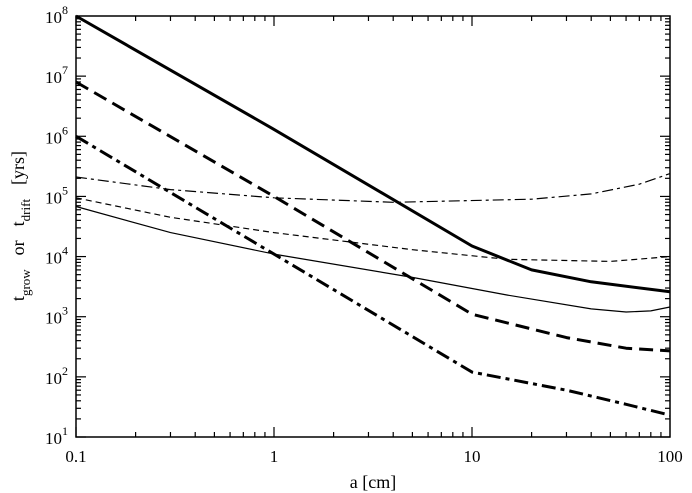  Describe the element at coordinates (274, 456) in the screenshot. I see `x-tick-label: 1` at that location.